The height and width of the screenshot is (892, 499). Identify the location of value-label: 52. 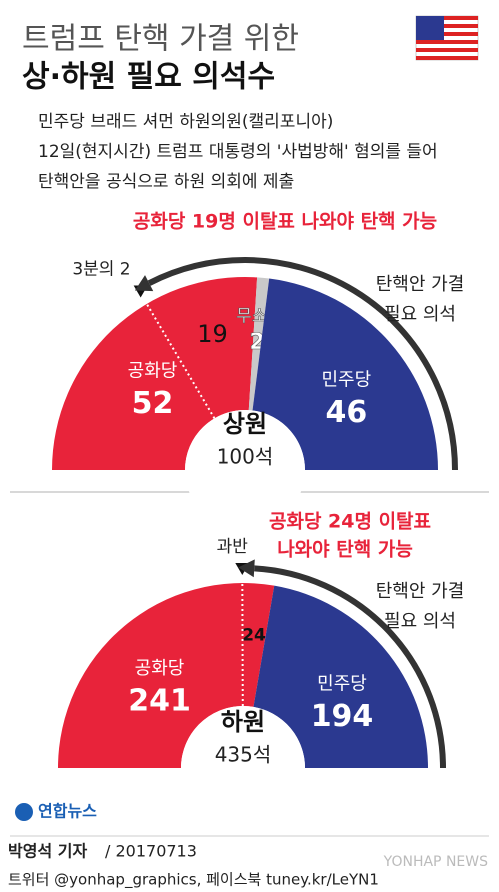
(153, 403).